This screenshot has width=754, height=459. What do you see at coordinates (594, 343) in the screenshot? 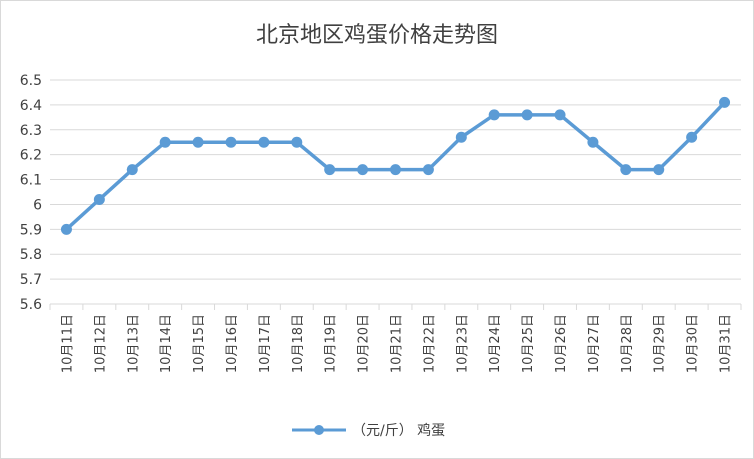
I see `x-tick-label: 10月27日` at bounding box center [594, 343].